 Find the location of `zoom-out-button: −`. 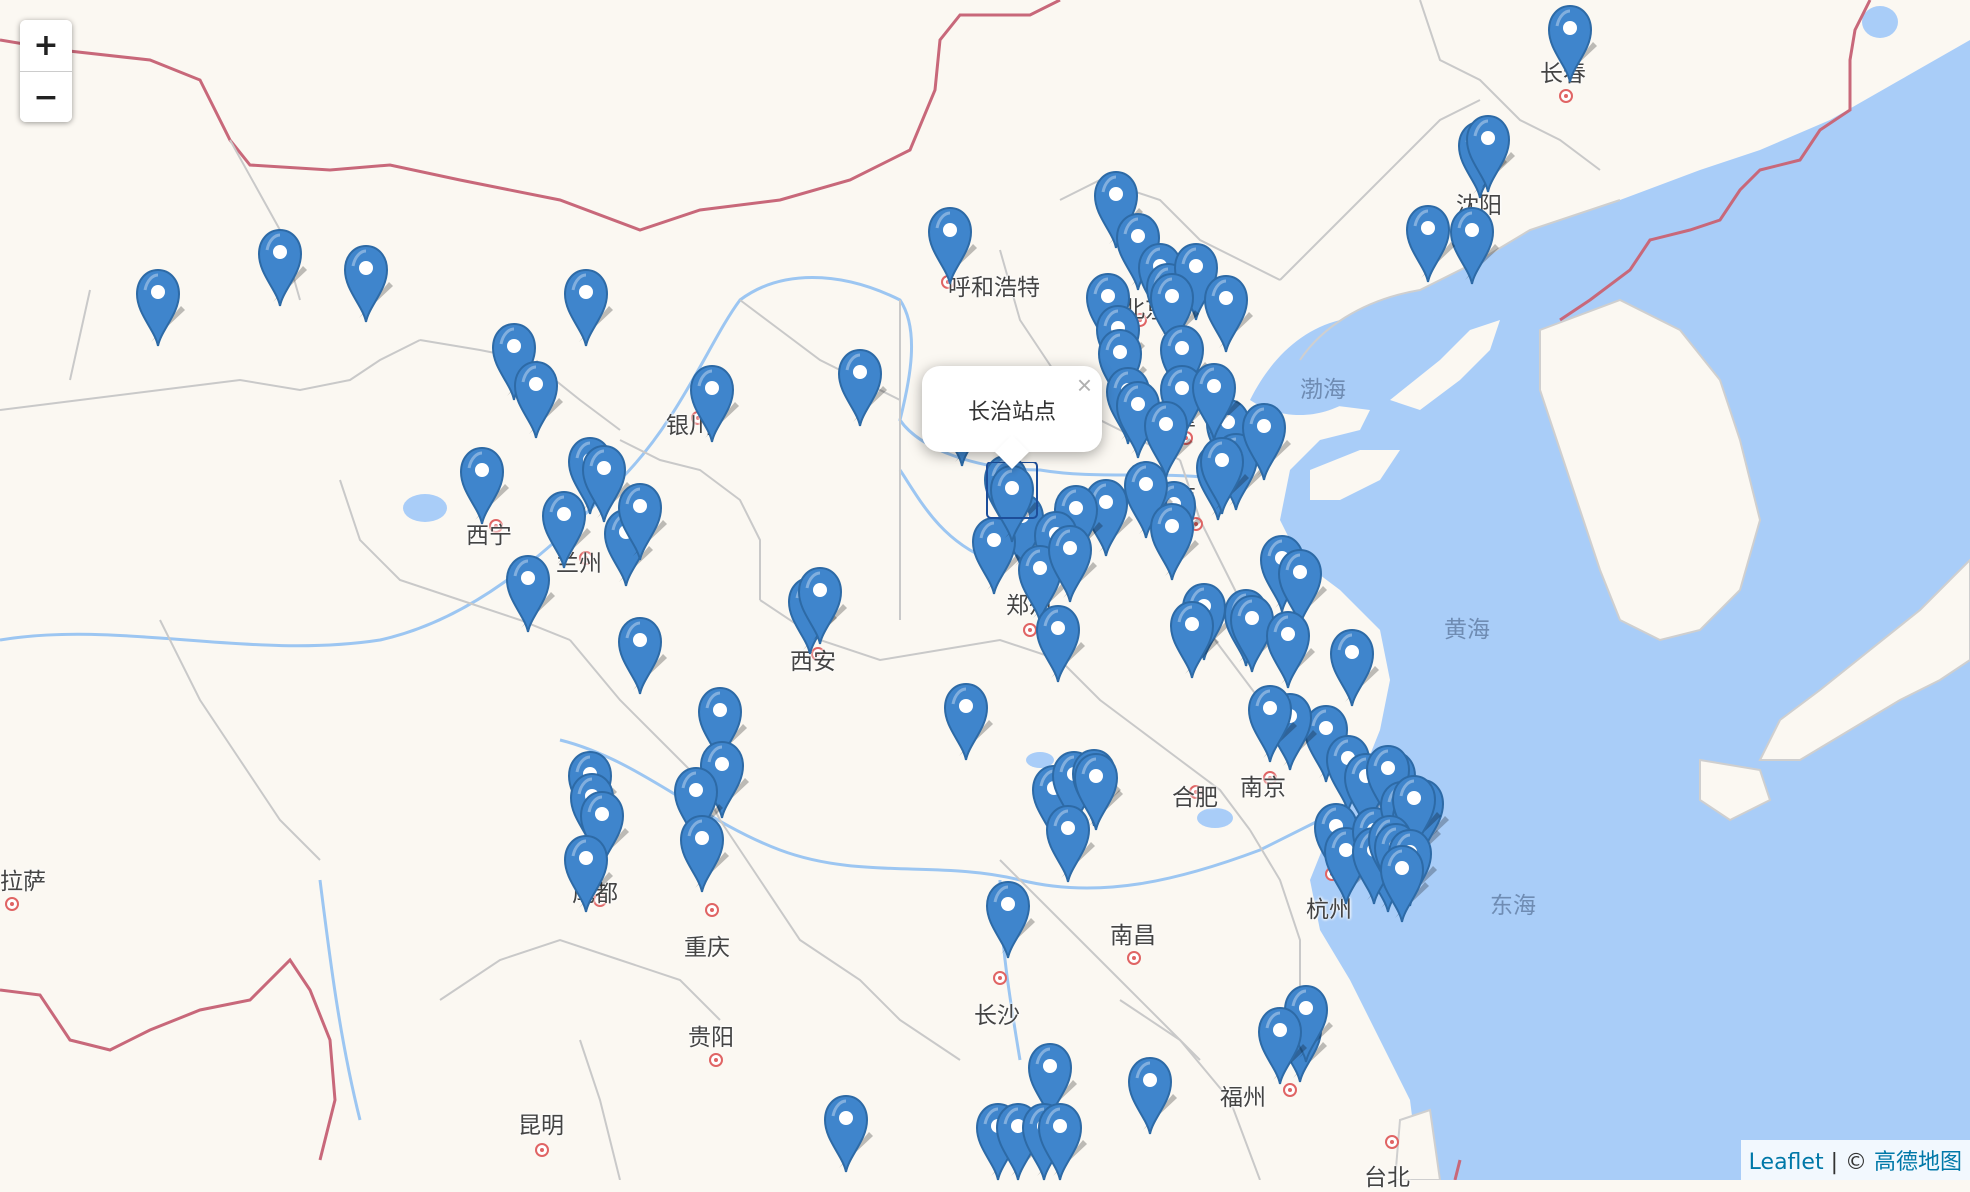

zoom-out-button: − is located at coordinates (46, 96).